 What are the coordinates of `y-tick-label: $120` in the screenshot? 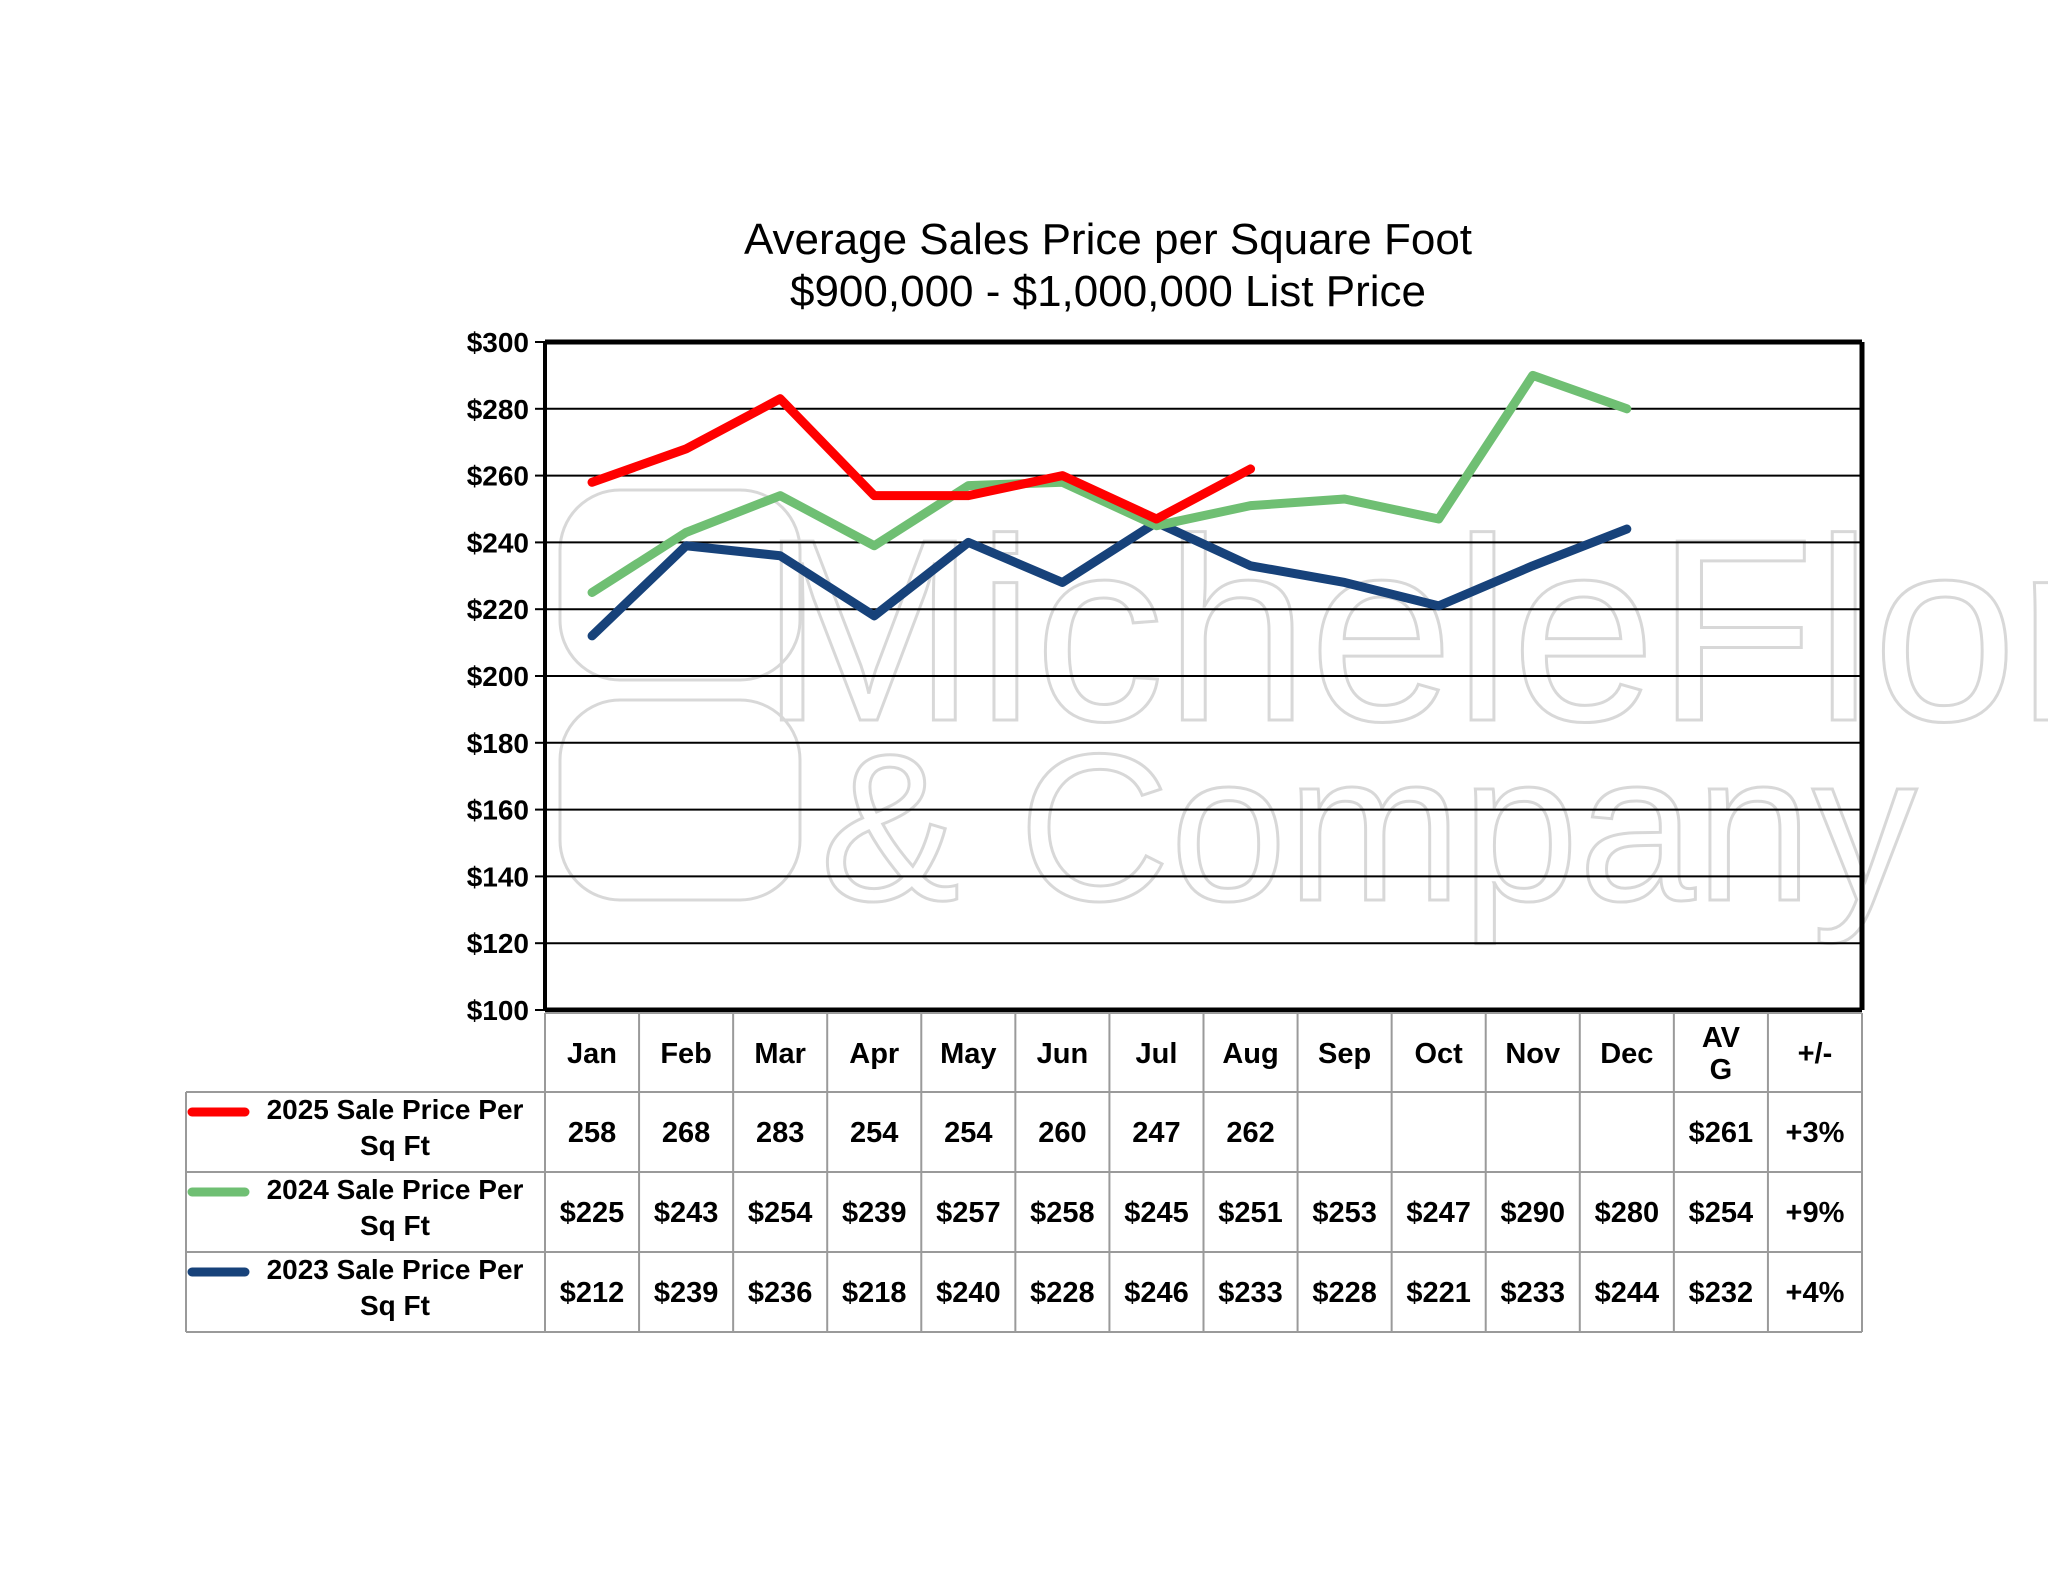 It's located at (498, 943).